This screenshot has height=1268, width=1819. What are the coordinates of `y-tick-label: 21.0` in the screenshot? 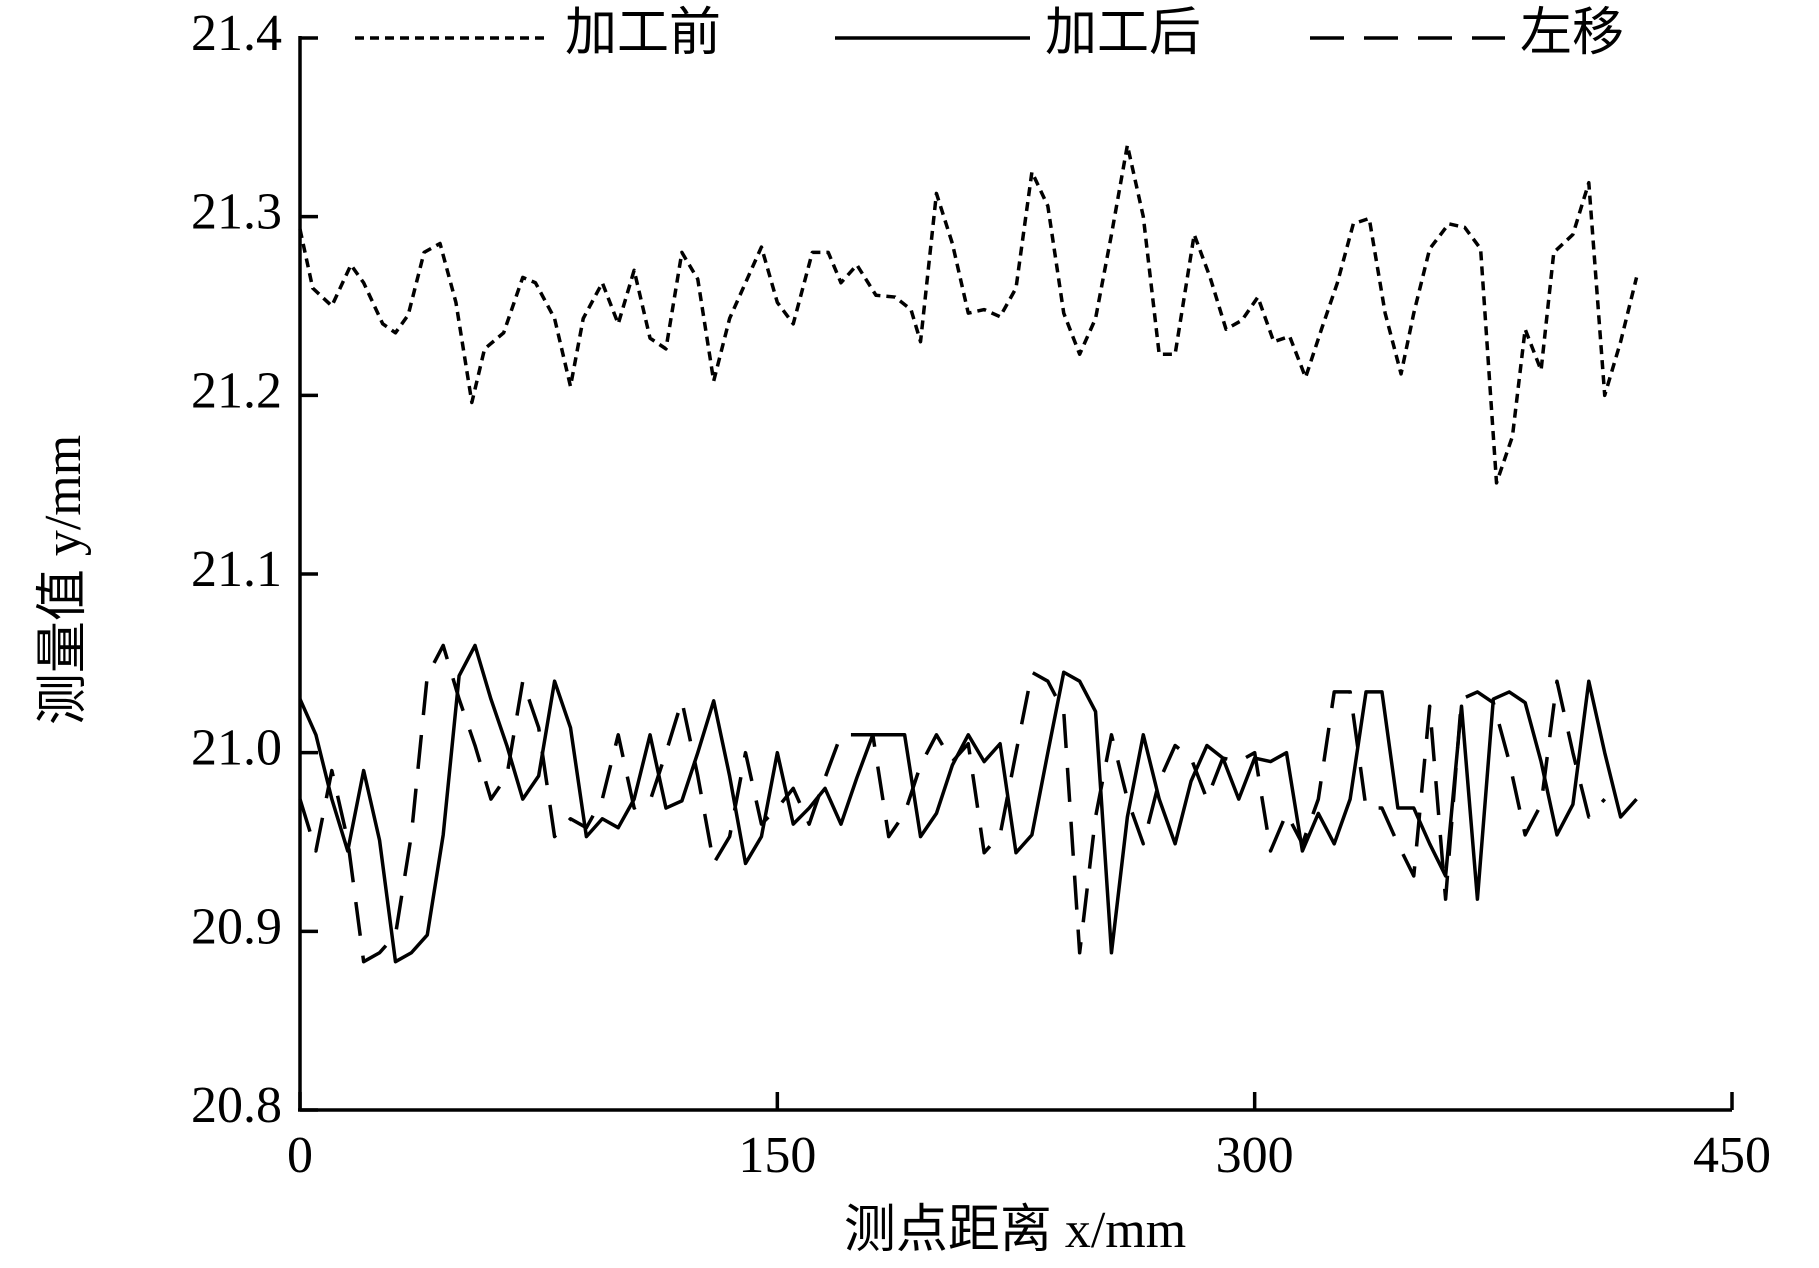 It's located at (236, 748).